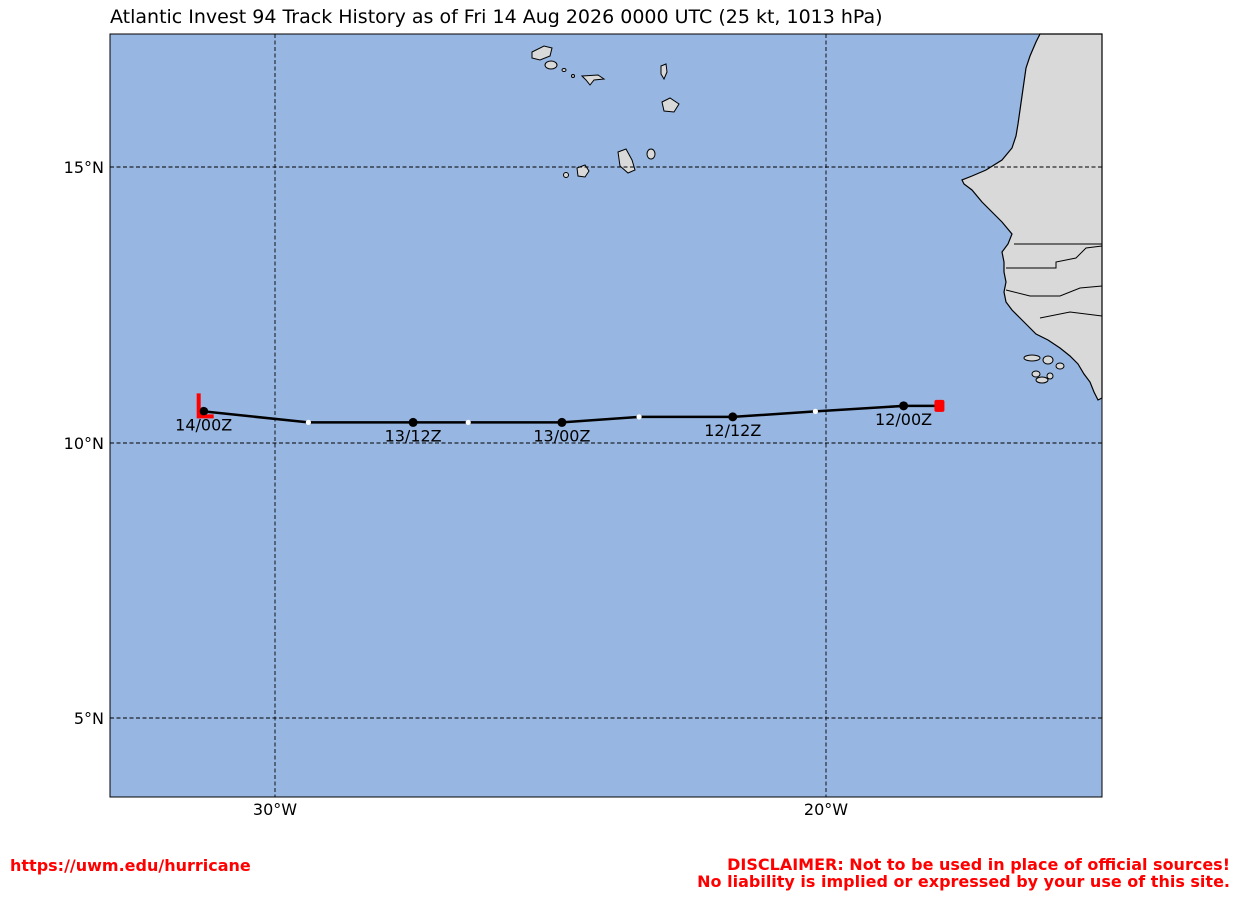  I want to click on current-position-dot, so click(203, 411).